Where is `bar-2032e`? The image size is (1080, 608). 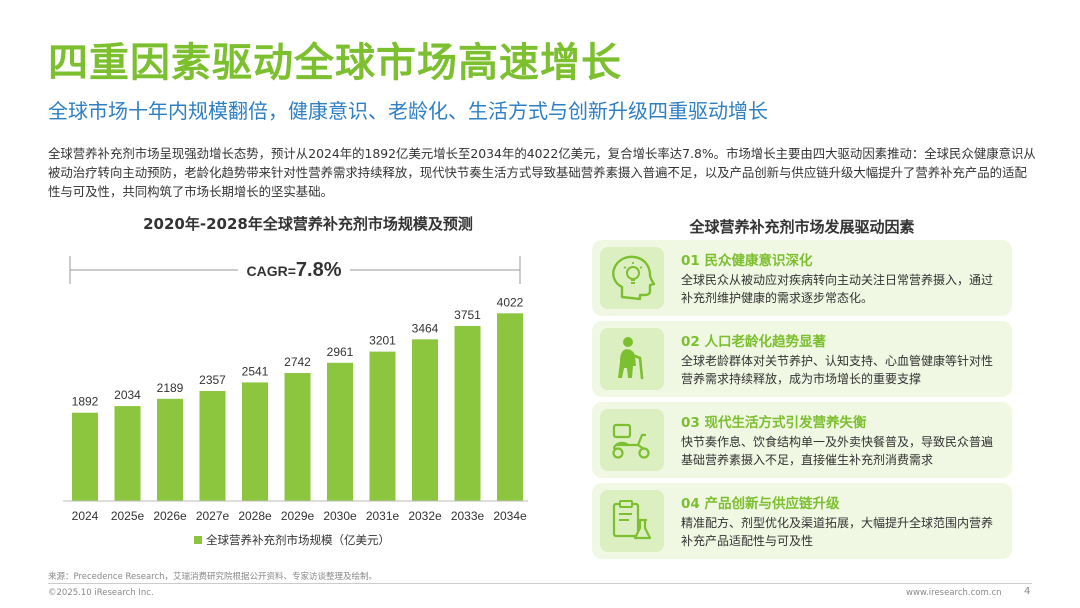
bar-2032e is located at coordinates (425, 420).